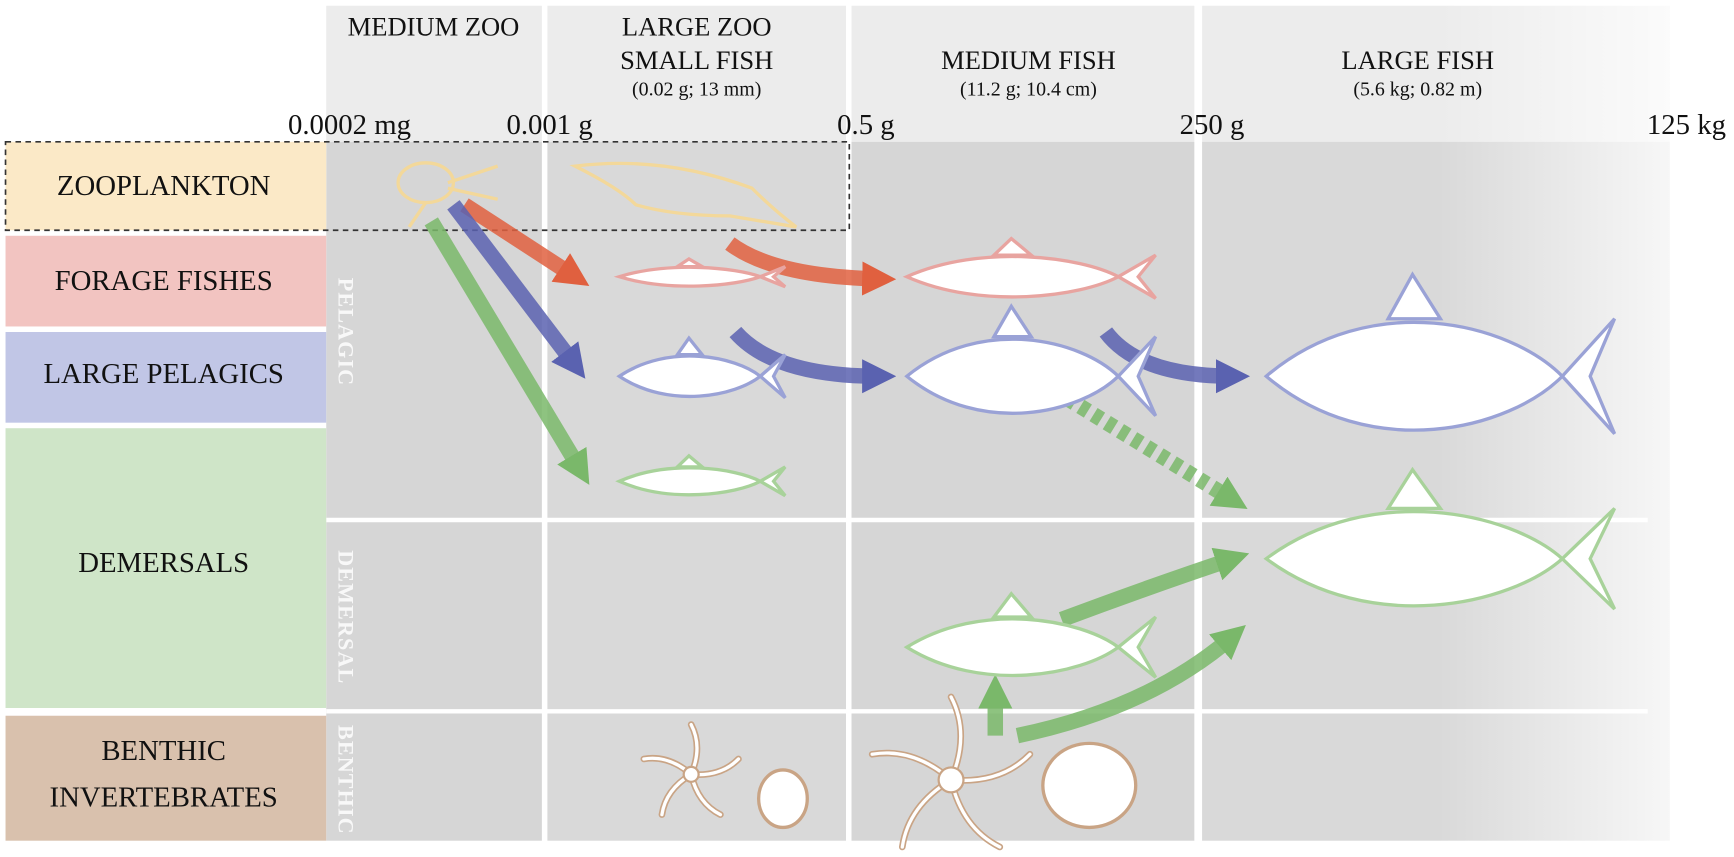 The height and width of the screenshot is (857, 1734). I want to click on group-label: INVERTEBRATES, so click(164, 797).